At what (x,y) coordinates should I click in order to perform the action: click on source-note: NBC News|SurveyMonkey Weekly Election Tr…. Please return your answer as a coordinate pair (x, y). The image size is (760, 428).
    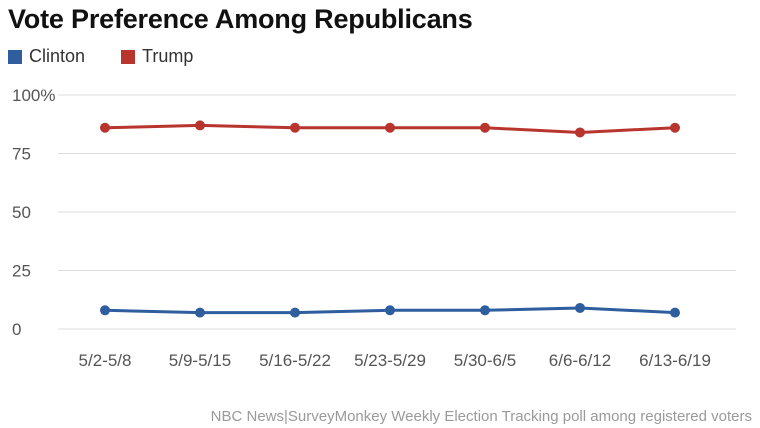
    Looking at the image, I should click on (481, 416).